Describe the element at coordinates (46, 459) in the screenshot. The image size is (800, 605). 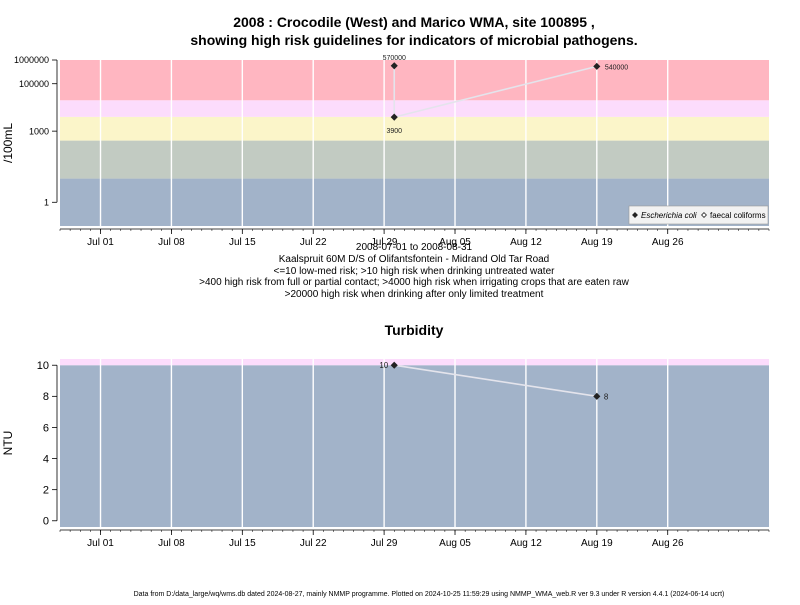
I see `turbidity-y-tick-label-2: 4` at that location.